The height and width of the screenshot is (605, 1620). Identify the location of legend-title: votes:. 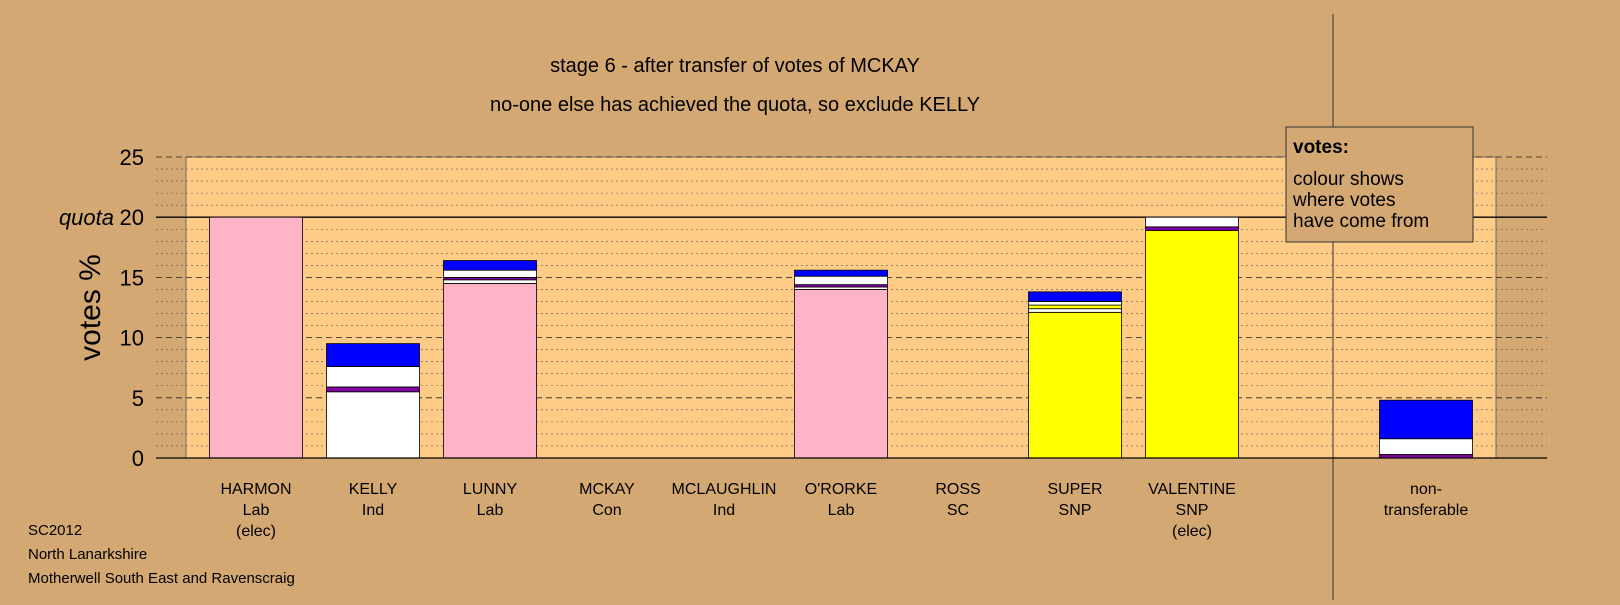
(1321, 147).